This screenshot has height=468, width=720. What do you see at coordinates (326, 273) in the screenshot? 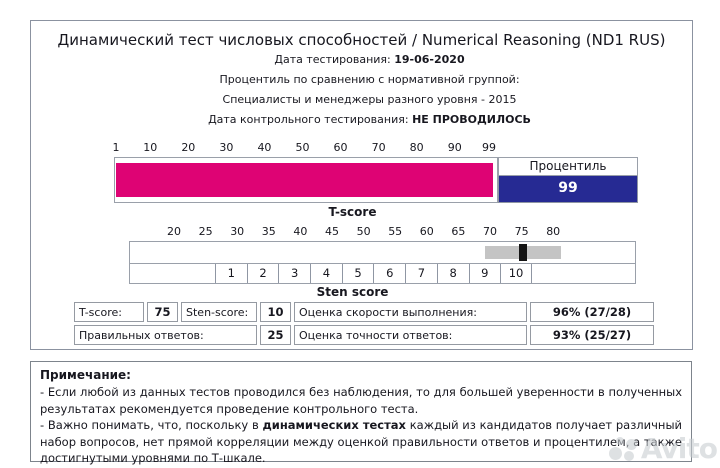
I see `sten-cell-4: 4` at bounding box center [326, 273].